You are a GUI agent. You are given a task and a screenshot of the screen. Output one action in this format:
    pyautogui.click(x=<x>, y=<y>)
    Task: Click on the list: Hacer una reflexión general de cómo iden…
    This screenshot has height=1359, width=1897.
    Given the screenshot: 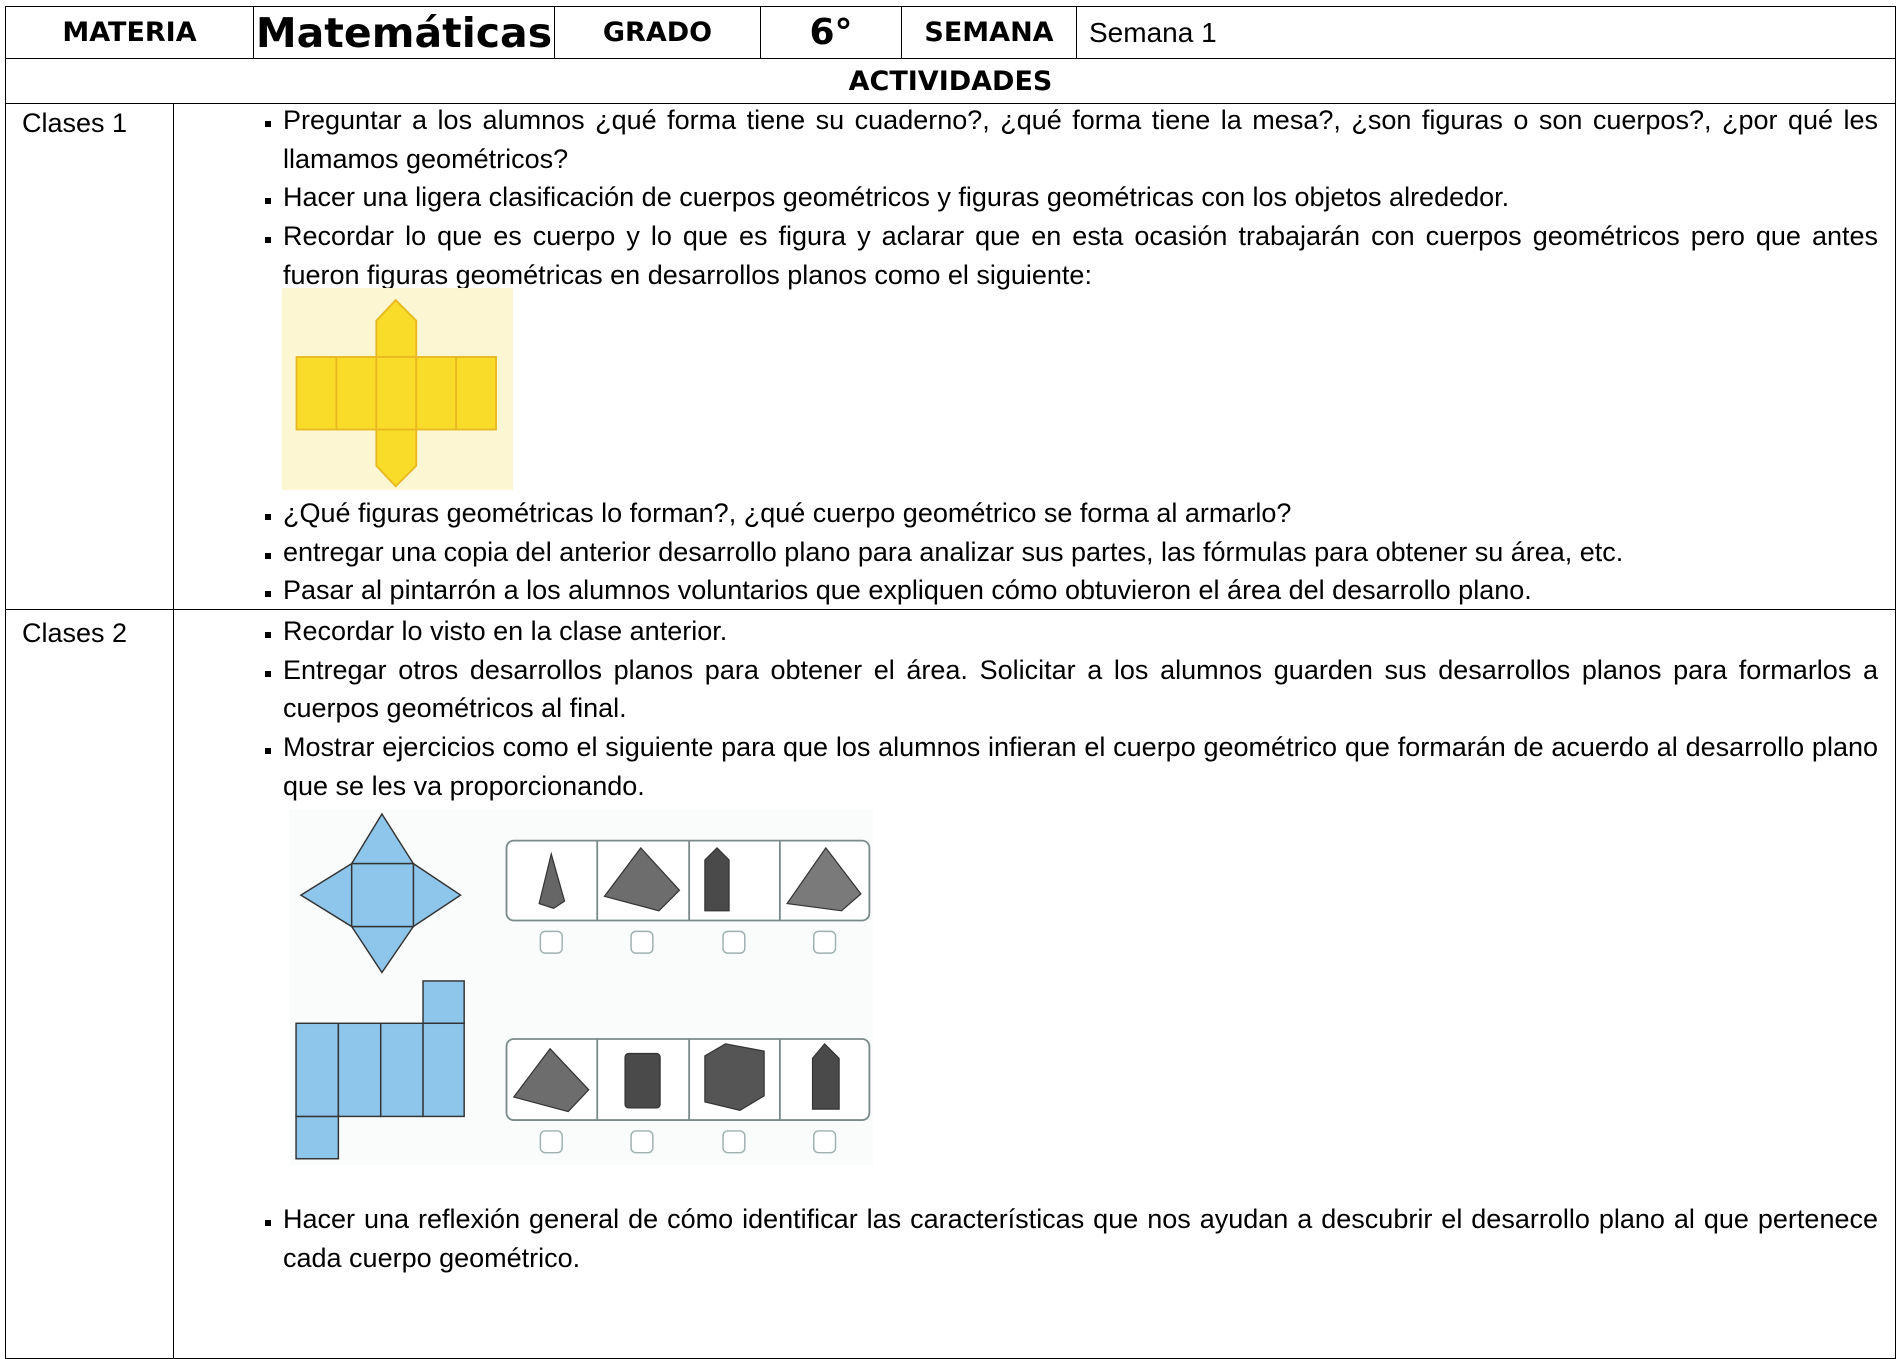 What is the action you would take?
    pyautogui.click(x=1080, y=1238)
    